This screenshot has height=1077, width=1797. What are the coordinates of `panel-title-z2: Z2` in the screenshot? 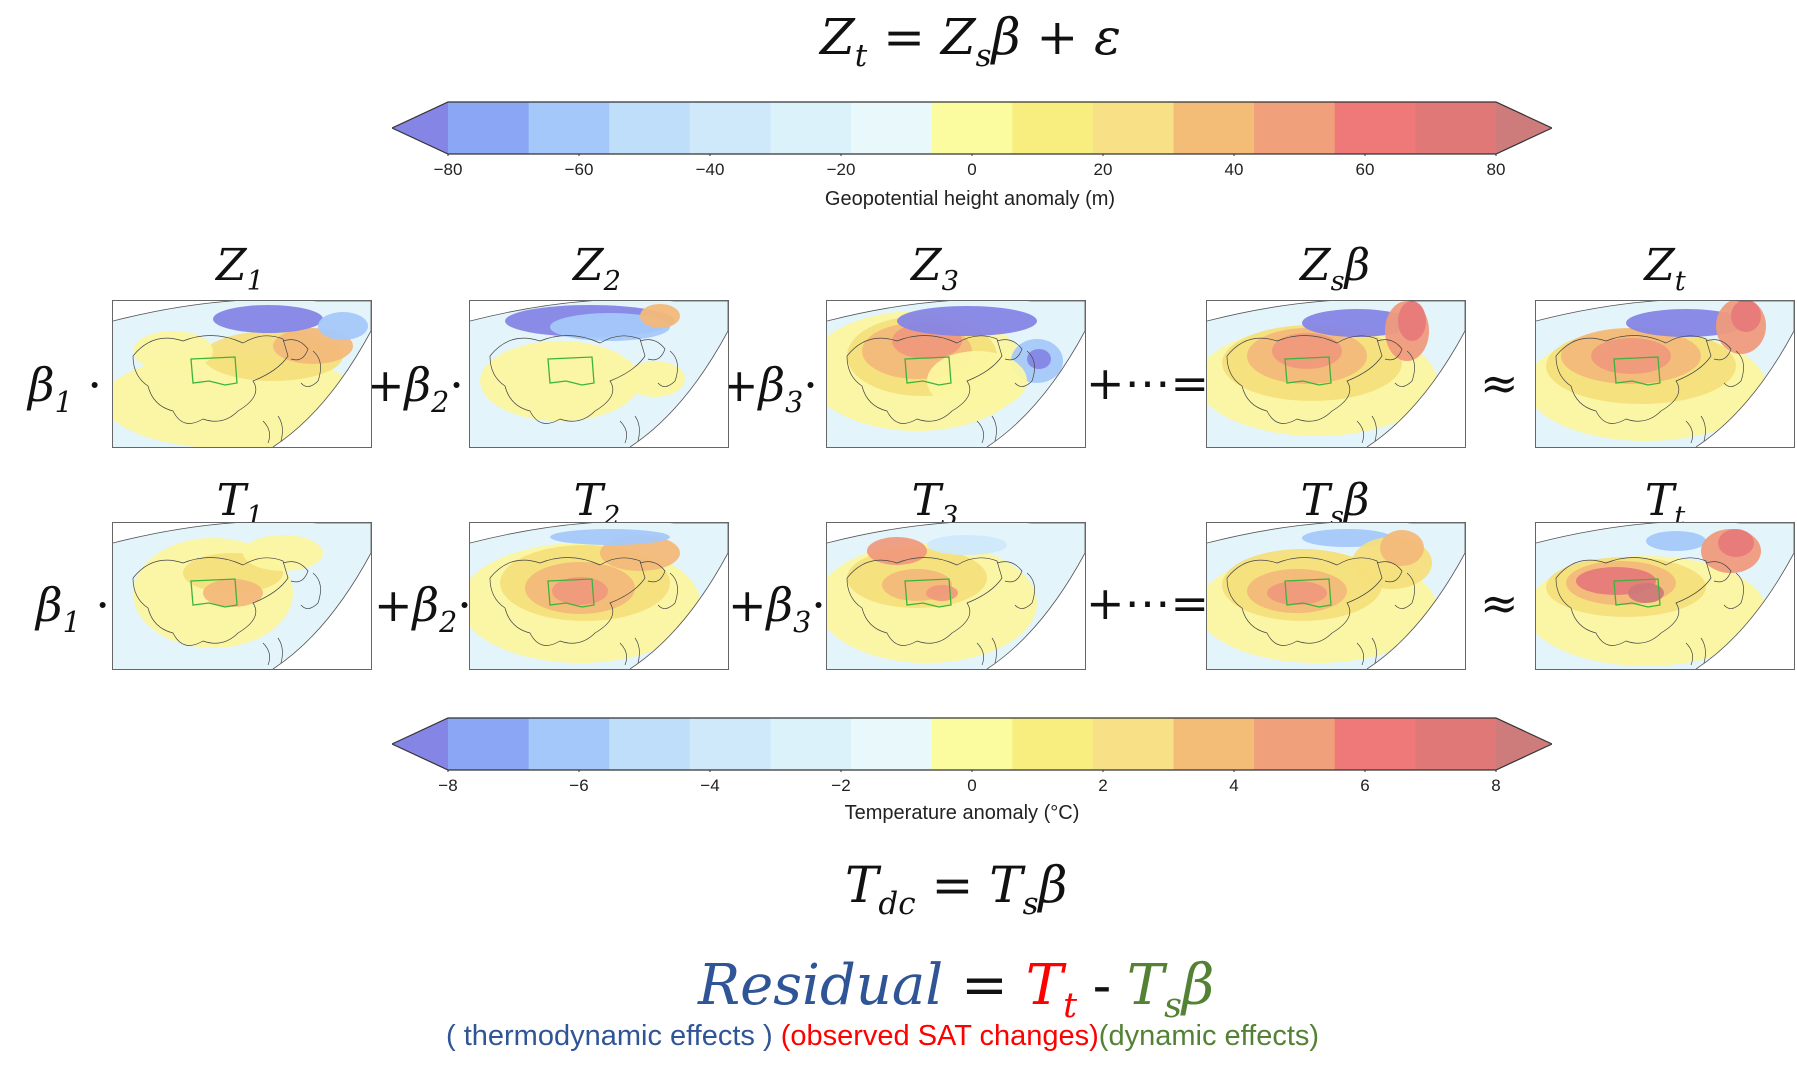 It's located at (597, 269).